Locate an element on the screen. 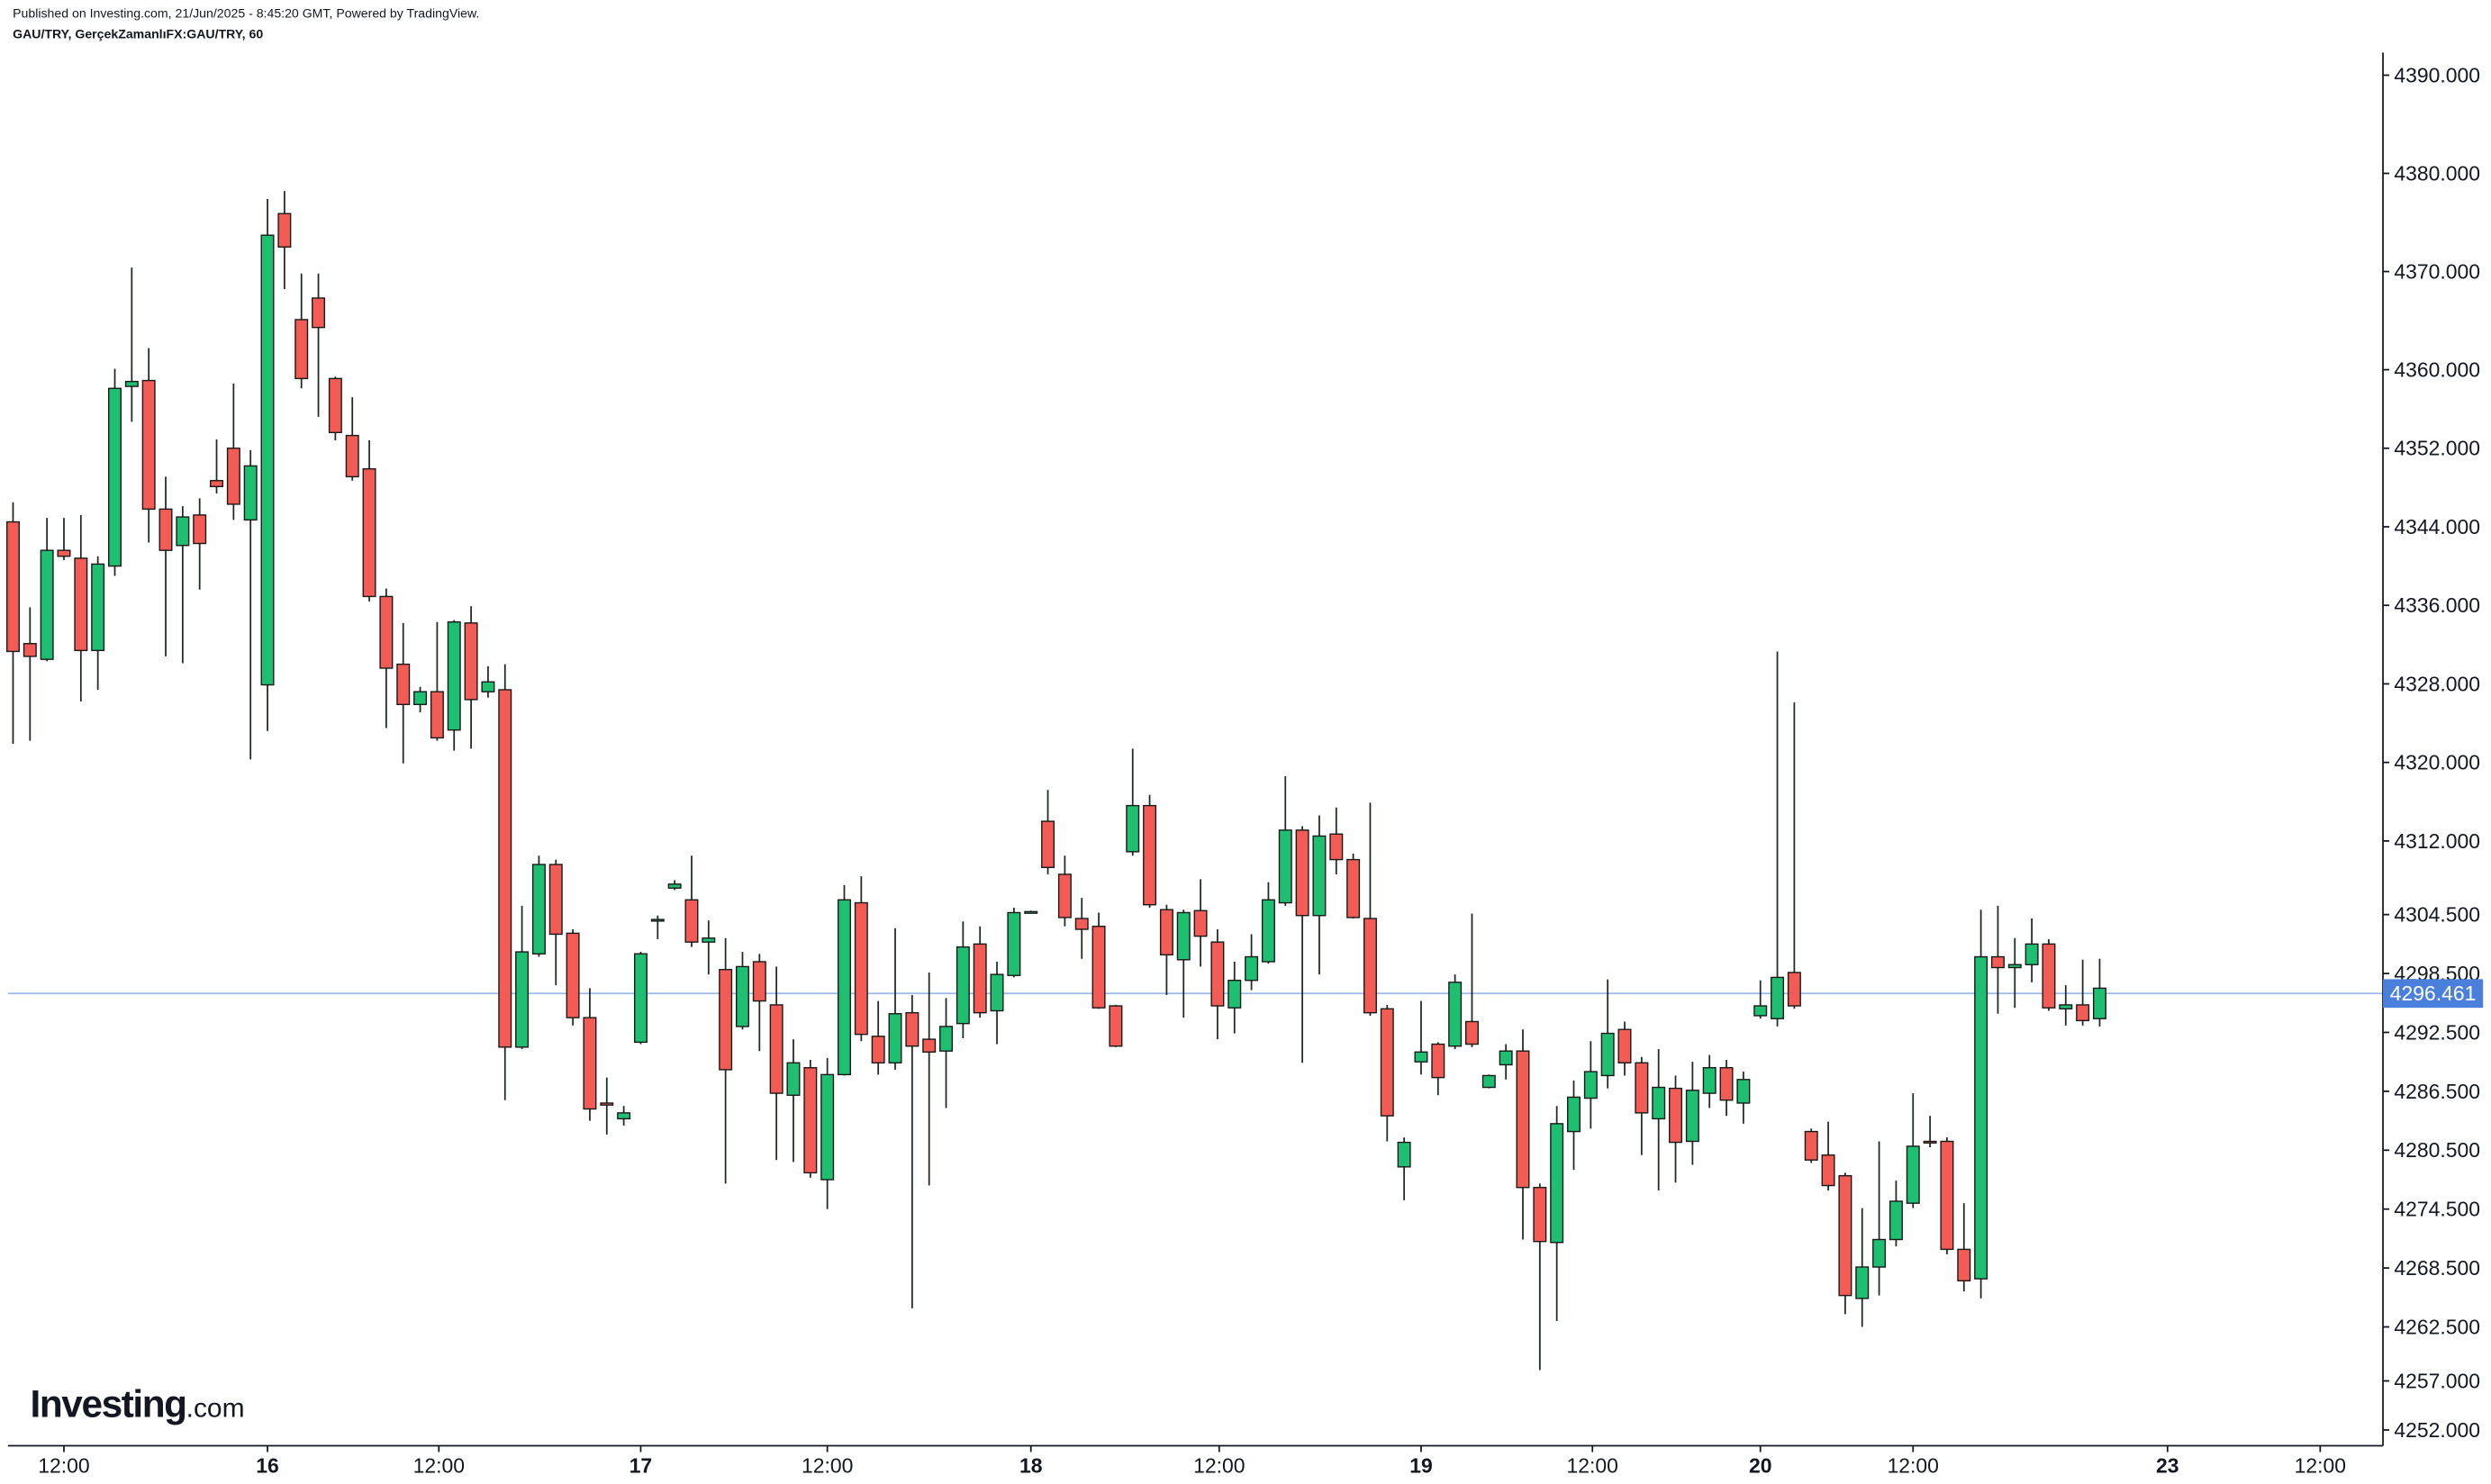 The width and height of the screenshot is (2491, 1484). y-tick-label: 4370.000 is located at coordinates (2437, 271).